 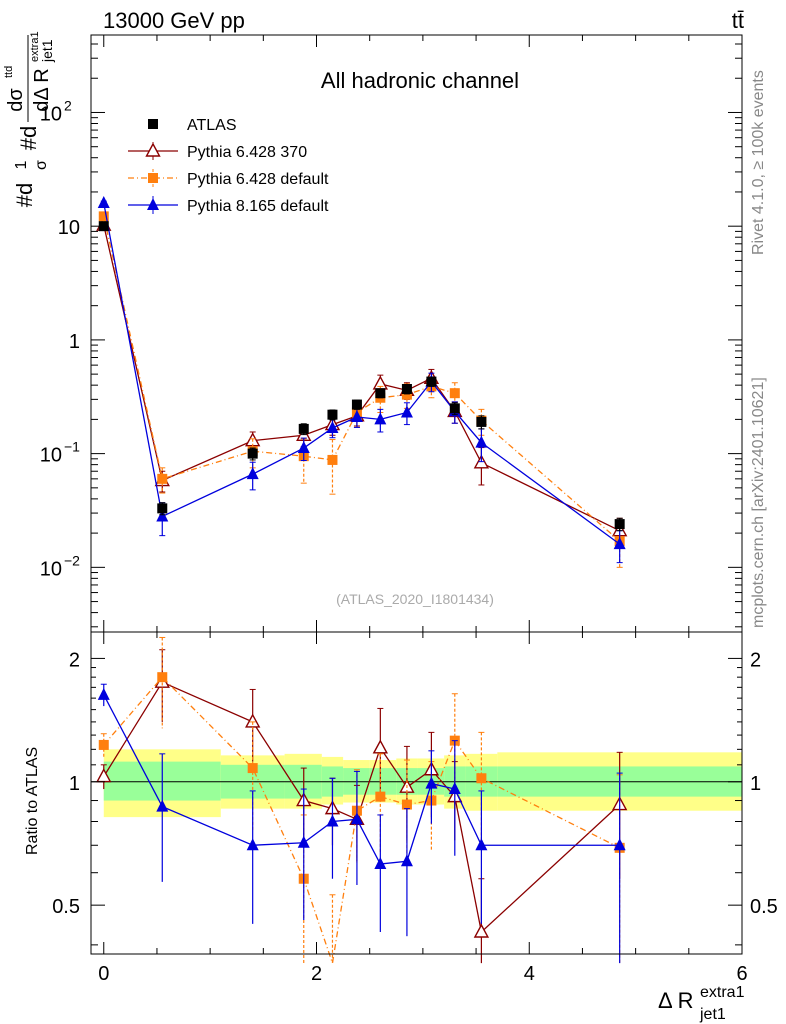 What do you see at coordinates (755, 784) in the screenshot?
I see `y-tick-label-ratio-right: 1` at bounding box center [755, 784].